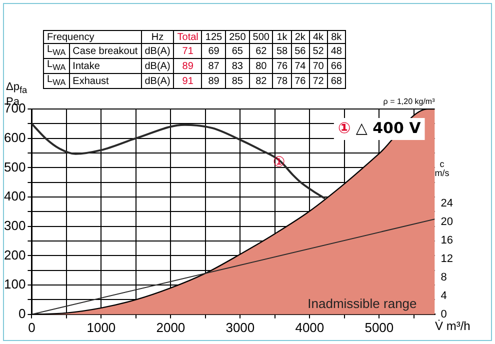 Image resolution: width=495 pixels, height=344 pixels. Describe the element at coordinates (238, 51) in the screenshot. I see `text: 65` at that location.